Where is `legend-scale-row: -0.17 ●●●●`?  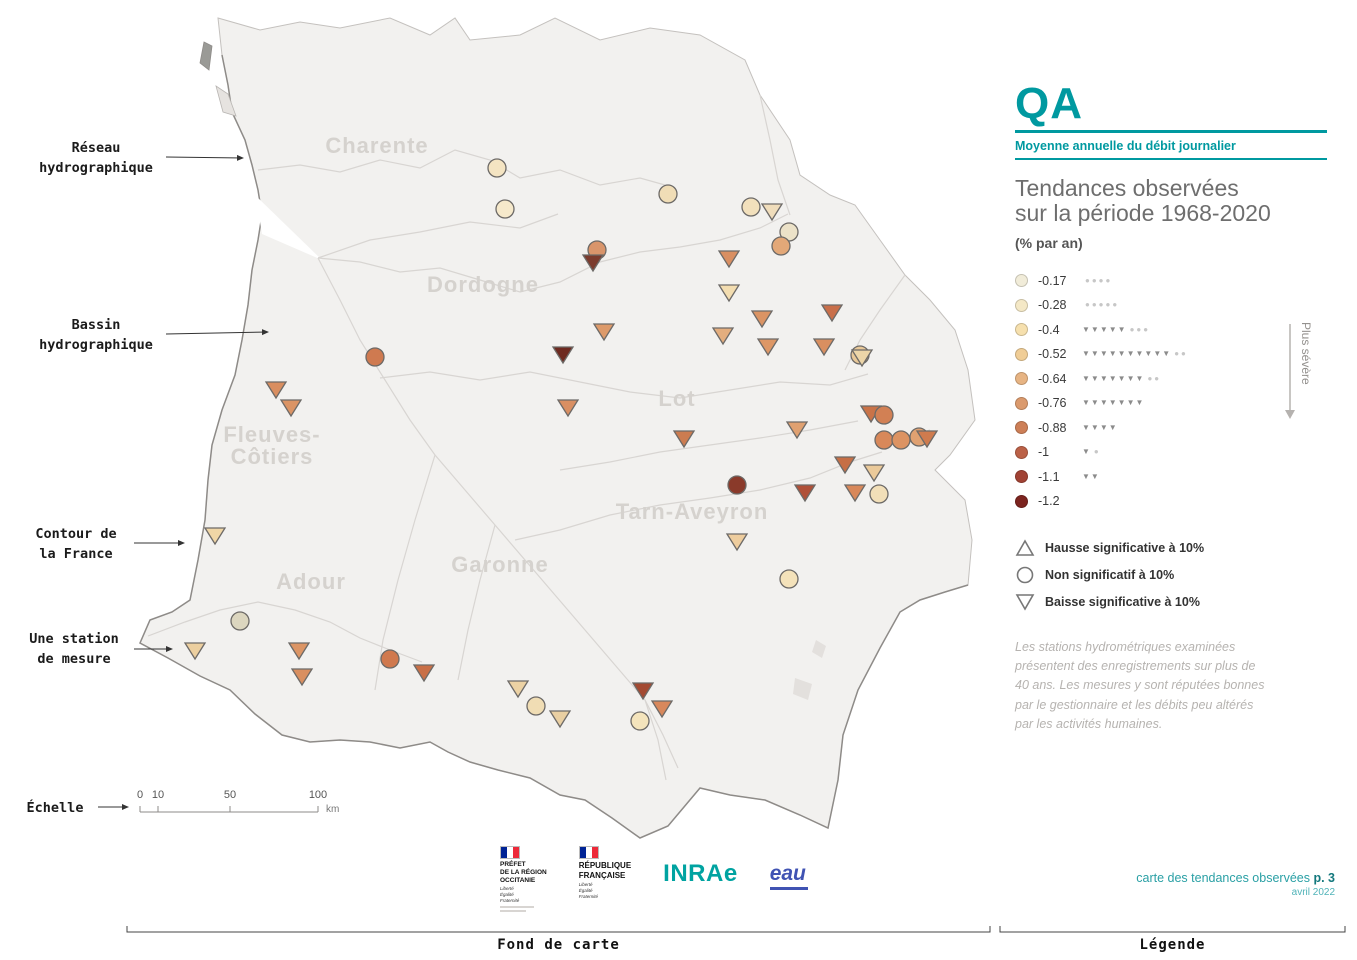 legend-scale-row: -0.17 ●●●● is located at coordinates (1171, 281).